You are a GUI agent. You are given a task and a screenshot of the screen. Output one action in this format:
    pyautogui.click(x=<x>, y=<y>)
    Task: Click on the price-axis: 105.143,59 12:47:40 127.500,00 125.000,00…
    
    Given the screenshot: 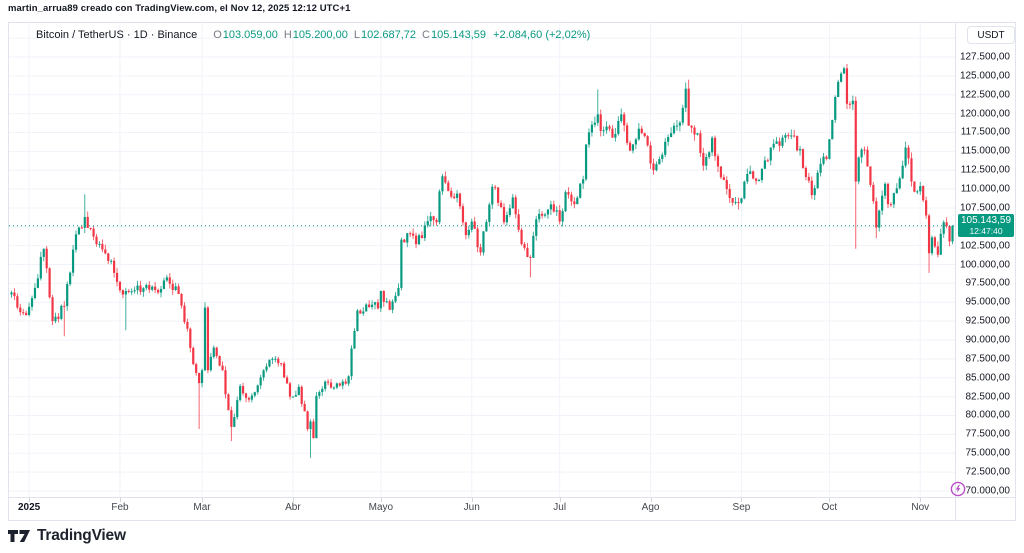 What is the action you would take?
    pyautogui.click(x=985, y=260)
    